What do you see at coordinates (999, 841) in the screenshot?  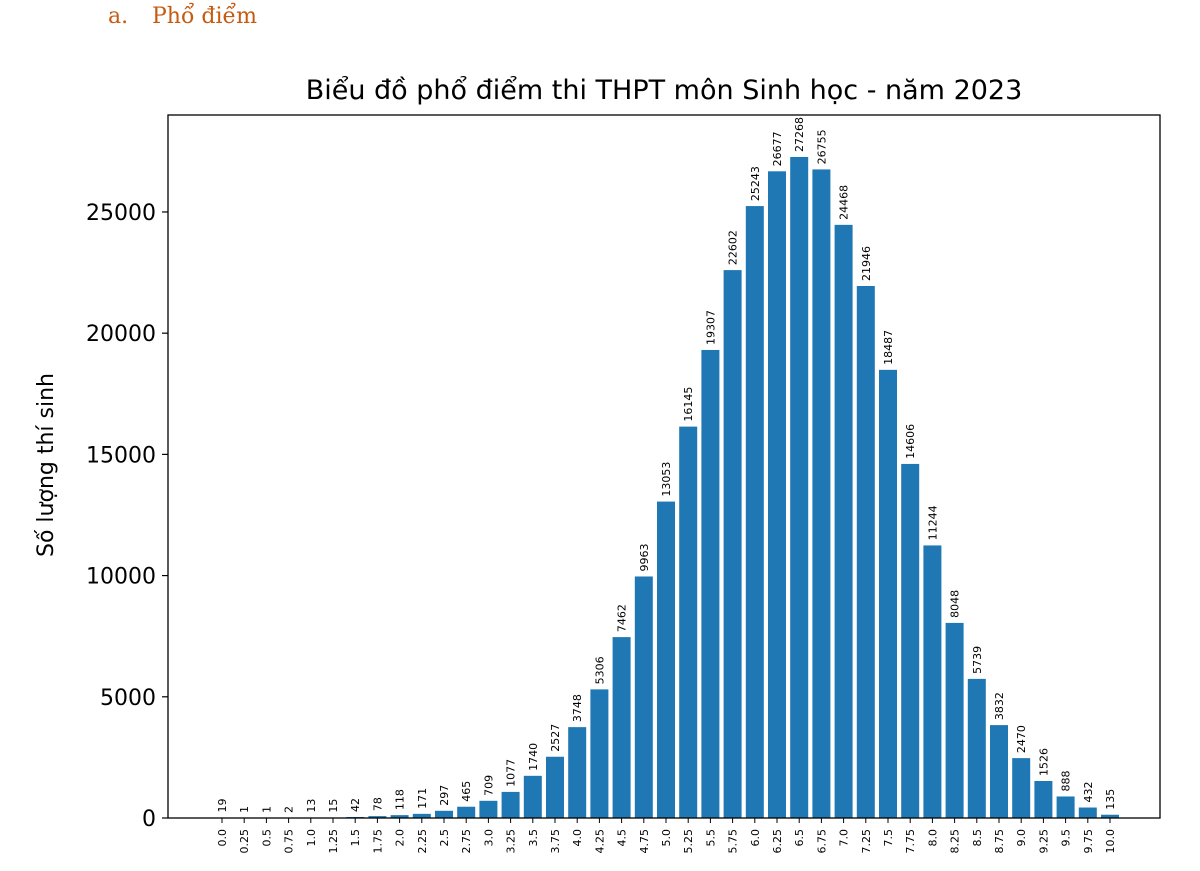 I see `x-tick-label: 8.75` at bounding box center [999, 841].